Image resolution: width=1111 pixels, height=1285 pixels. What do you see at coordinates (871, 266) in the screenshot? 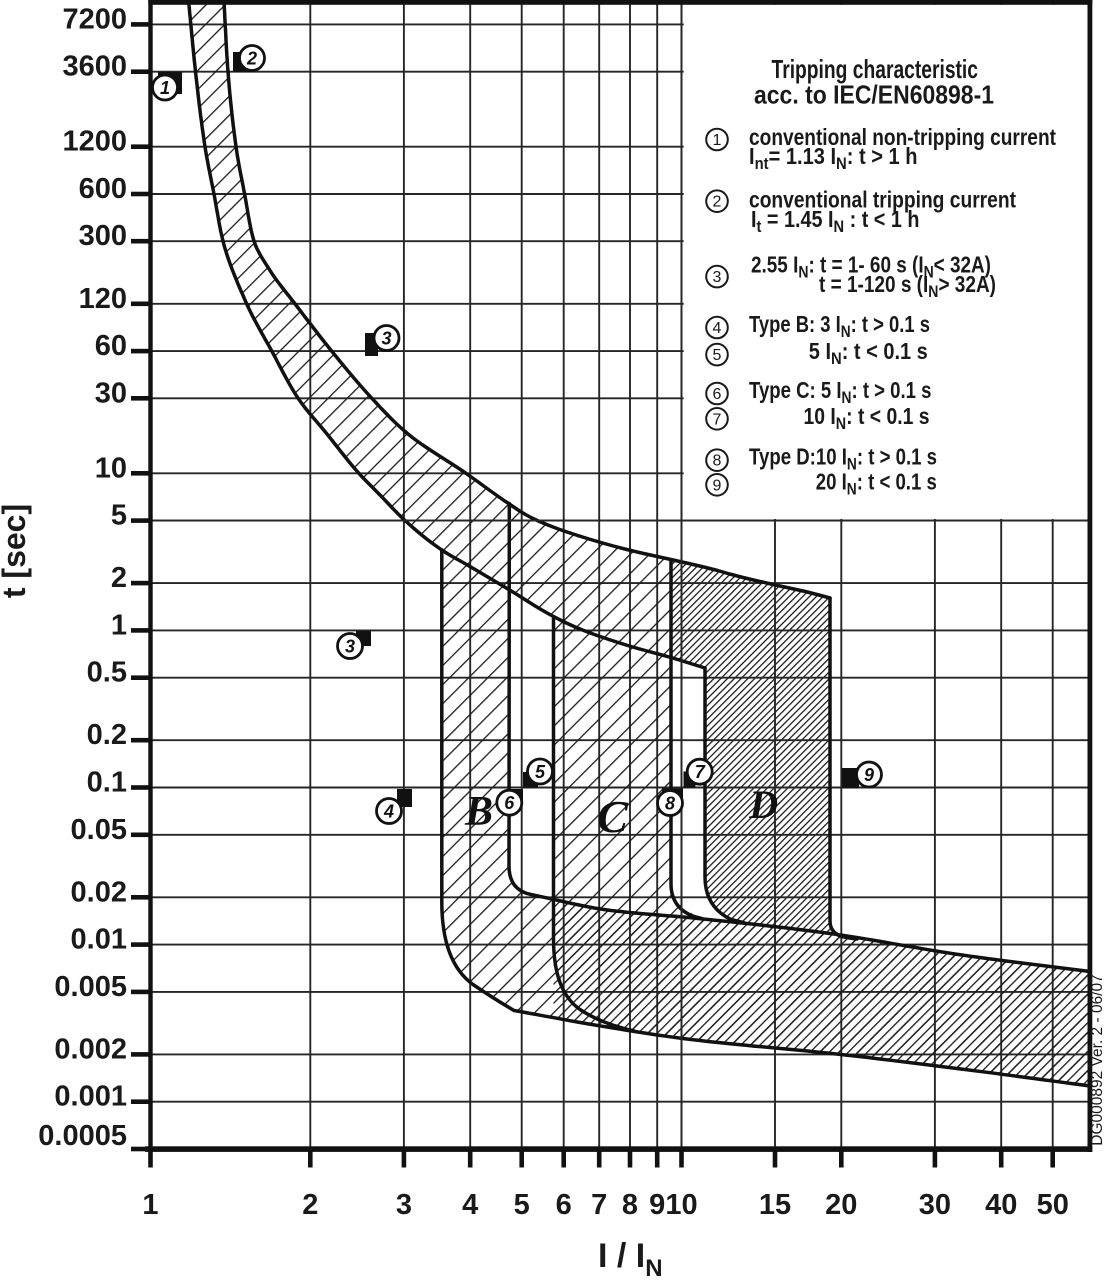
I see `svg-text: 2.55 IN: t = 1- 60 s (IN< 32A)` at bounding box center [871, 266].